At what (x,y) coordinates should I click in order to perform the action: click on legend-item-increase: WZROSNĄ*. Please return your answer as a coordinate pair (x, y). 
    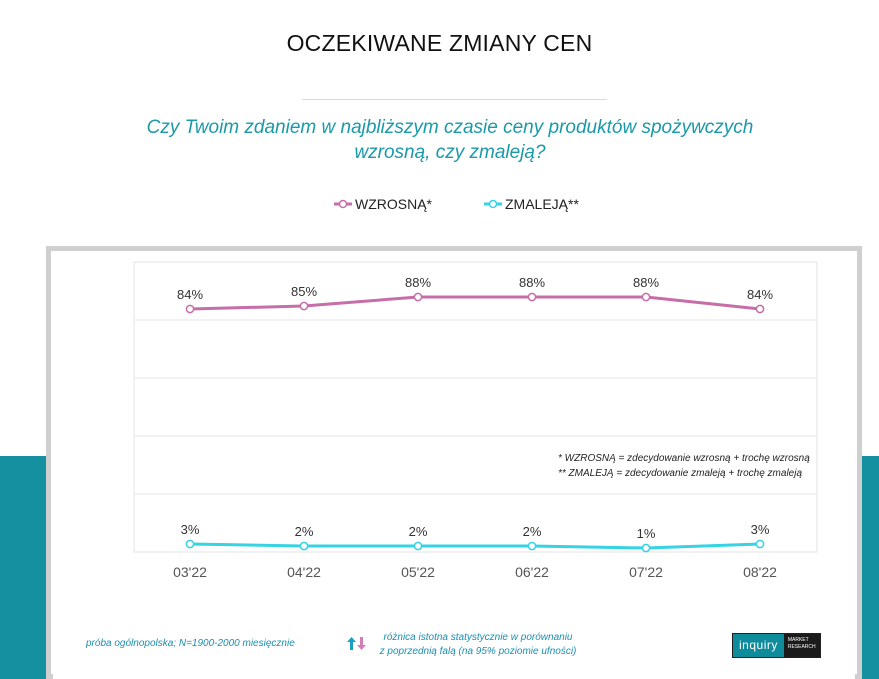
    Looking at the image, I should click on (382, 204).